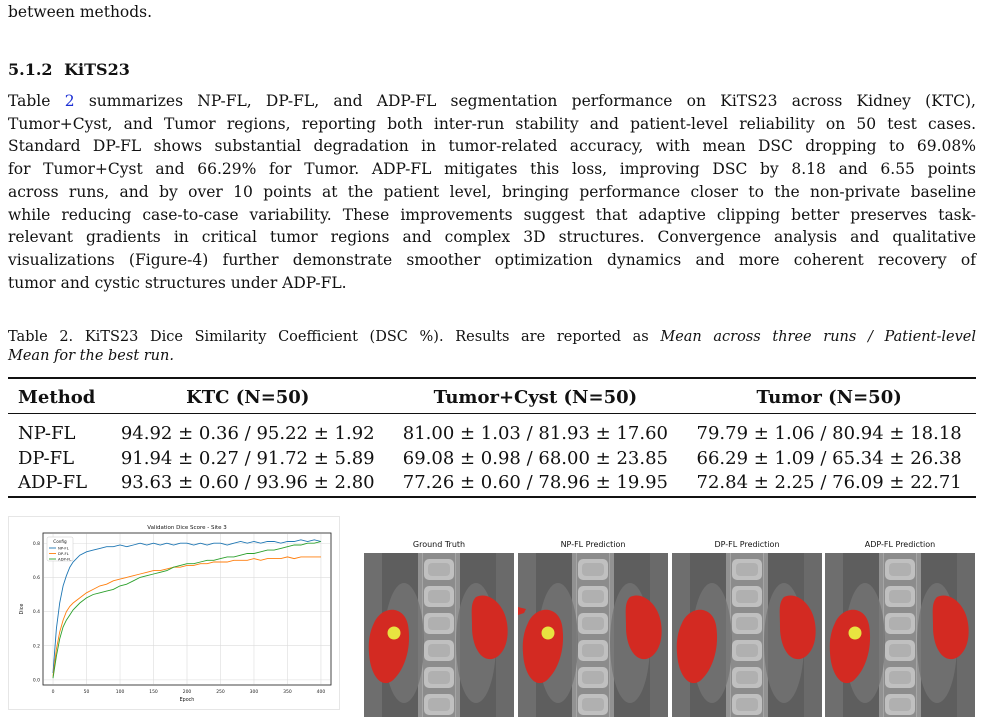 The image size is (984, 717). Describe the element at coordinates (36, 578) in the screenshot. I see `y-tick-label: 0.6` at that location.